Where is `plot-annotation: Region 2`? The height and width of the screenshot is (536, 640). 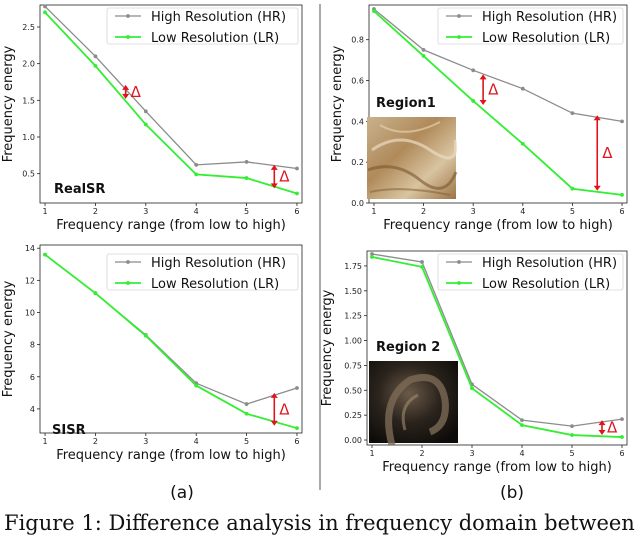 plot-annotation: Region 2 is located at coordinates (408, 347).